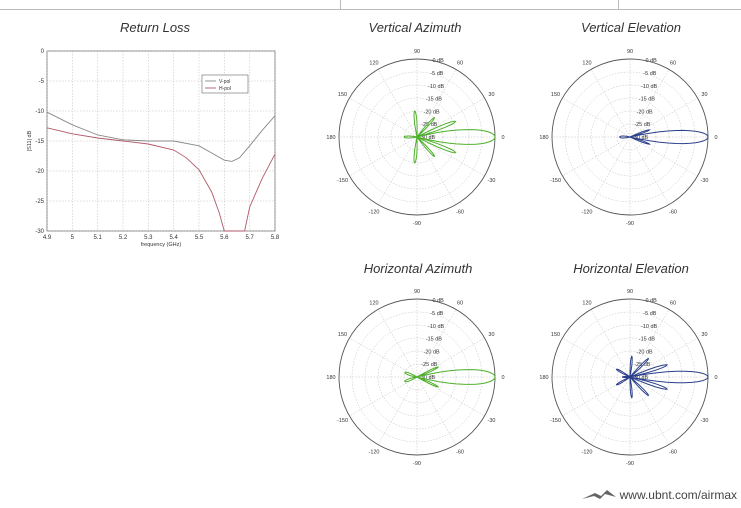 The image size is (741, 508). Describe the element at coordinates (586, 304) in the screenshot. I see `angle-label: 120` at that location.